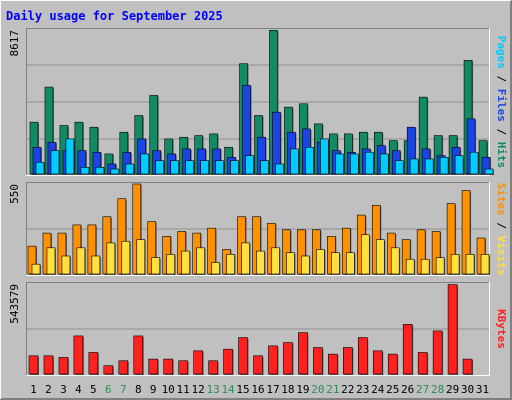 The height and width of the screenshot is (400, 512). What do you see at coordinates (501, 105) in the screenshot?
I see `y-label-part: Files` at bounding box center [501, 105].